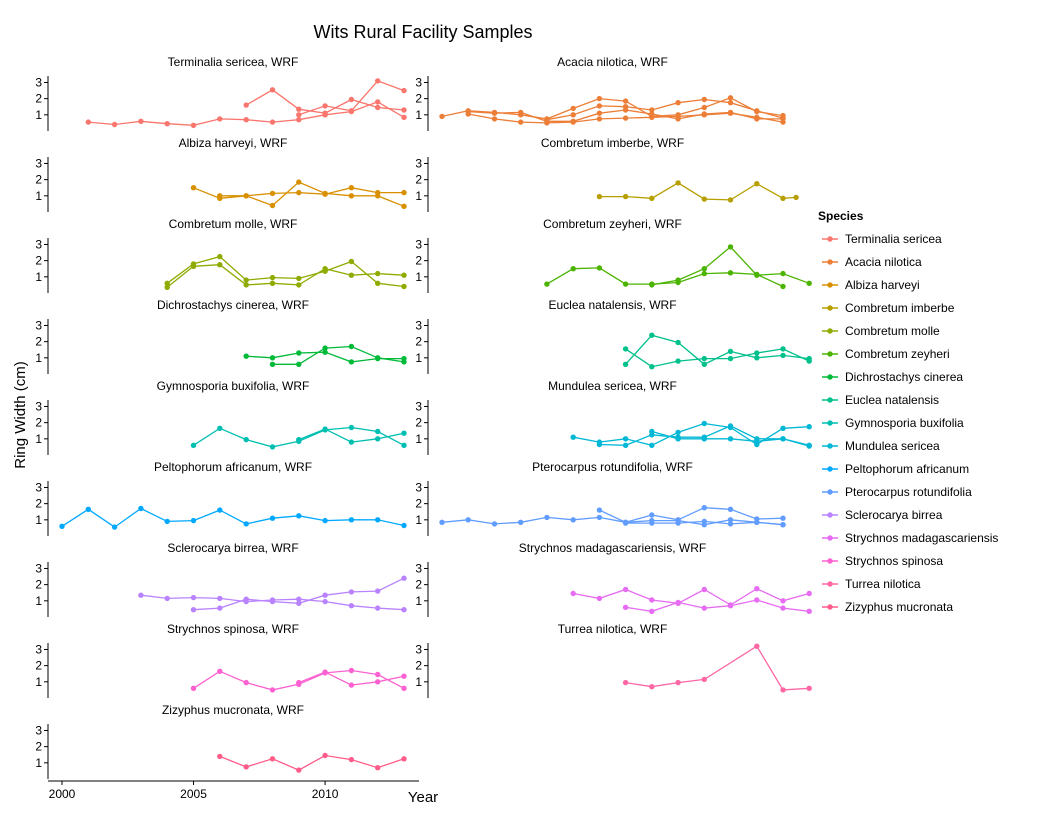 Image resolution: width=1056 pixels, height=816 pixels. I want to click on legend-item: Combretum molle, so click(881, 331).